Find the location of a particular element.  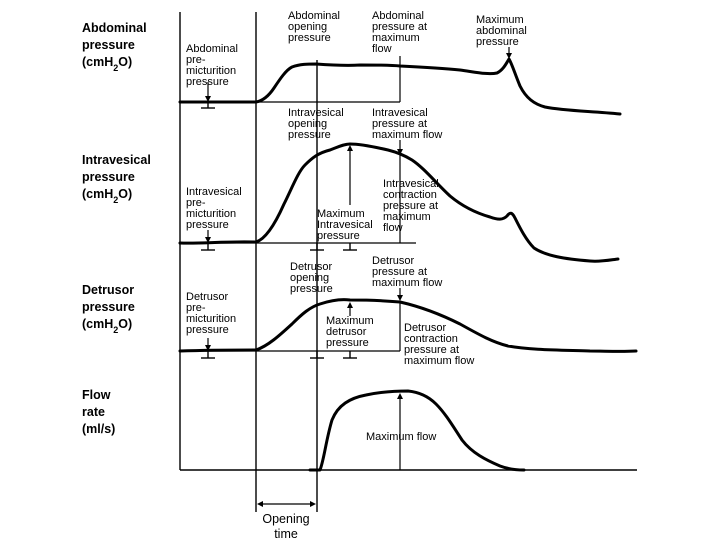

label-ives-maximum: Maximum Intravesical pressure is located at coordinates (345, 225).